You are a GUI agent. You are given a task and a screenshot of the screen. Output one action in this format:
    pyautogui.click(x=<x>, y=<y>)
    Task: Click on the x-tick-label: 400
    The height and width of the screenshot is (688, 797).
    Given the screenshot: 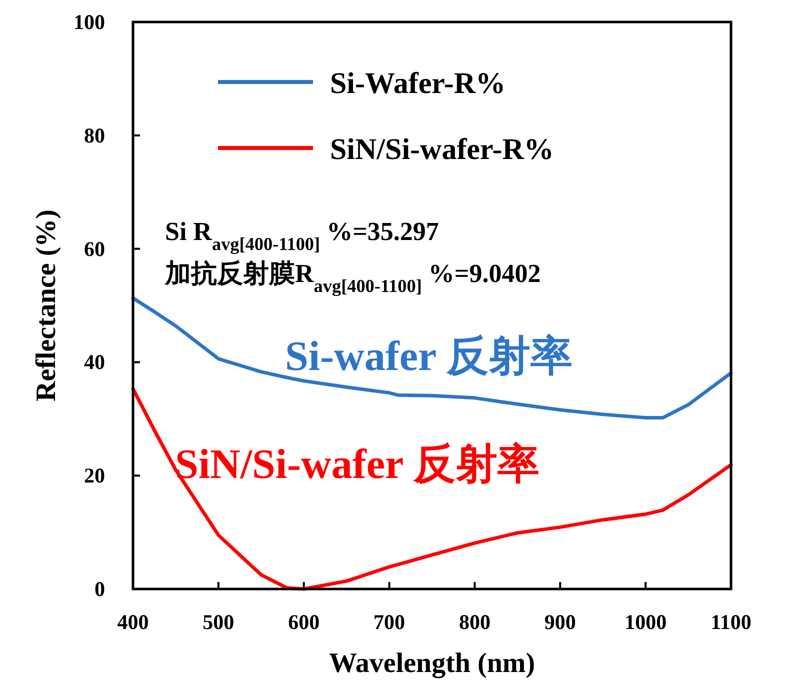 What is the action you would take?
    pyautogui.click(x=133, y=622)
    